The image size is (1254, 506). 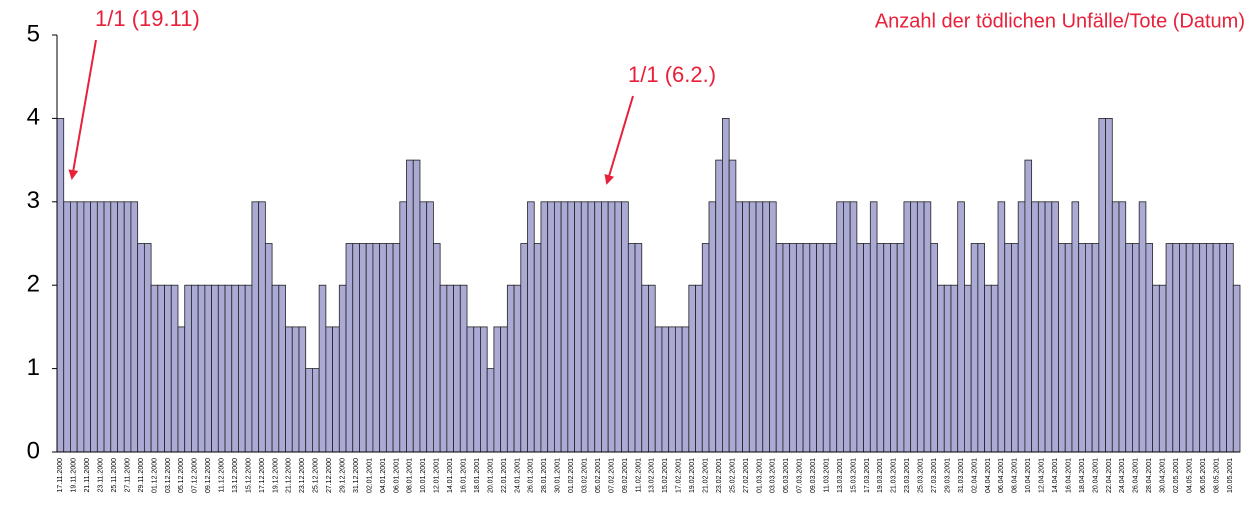 I want to click on x-tick-label: 22.01.2001, so click(x=504, y=475).